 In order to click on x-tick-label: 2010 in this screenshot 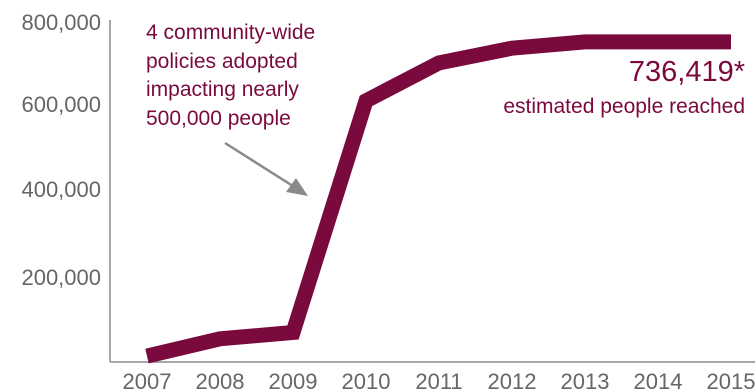, I will do `click(366, 380)`.